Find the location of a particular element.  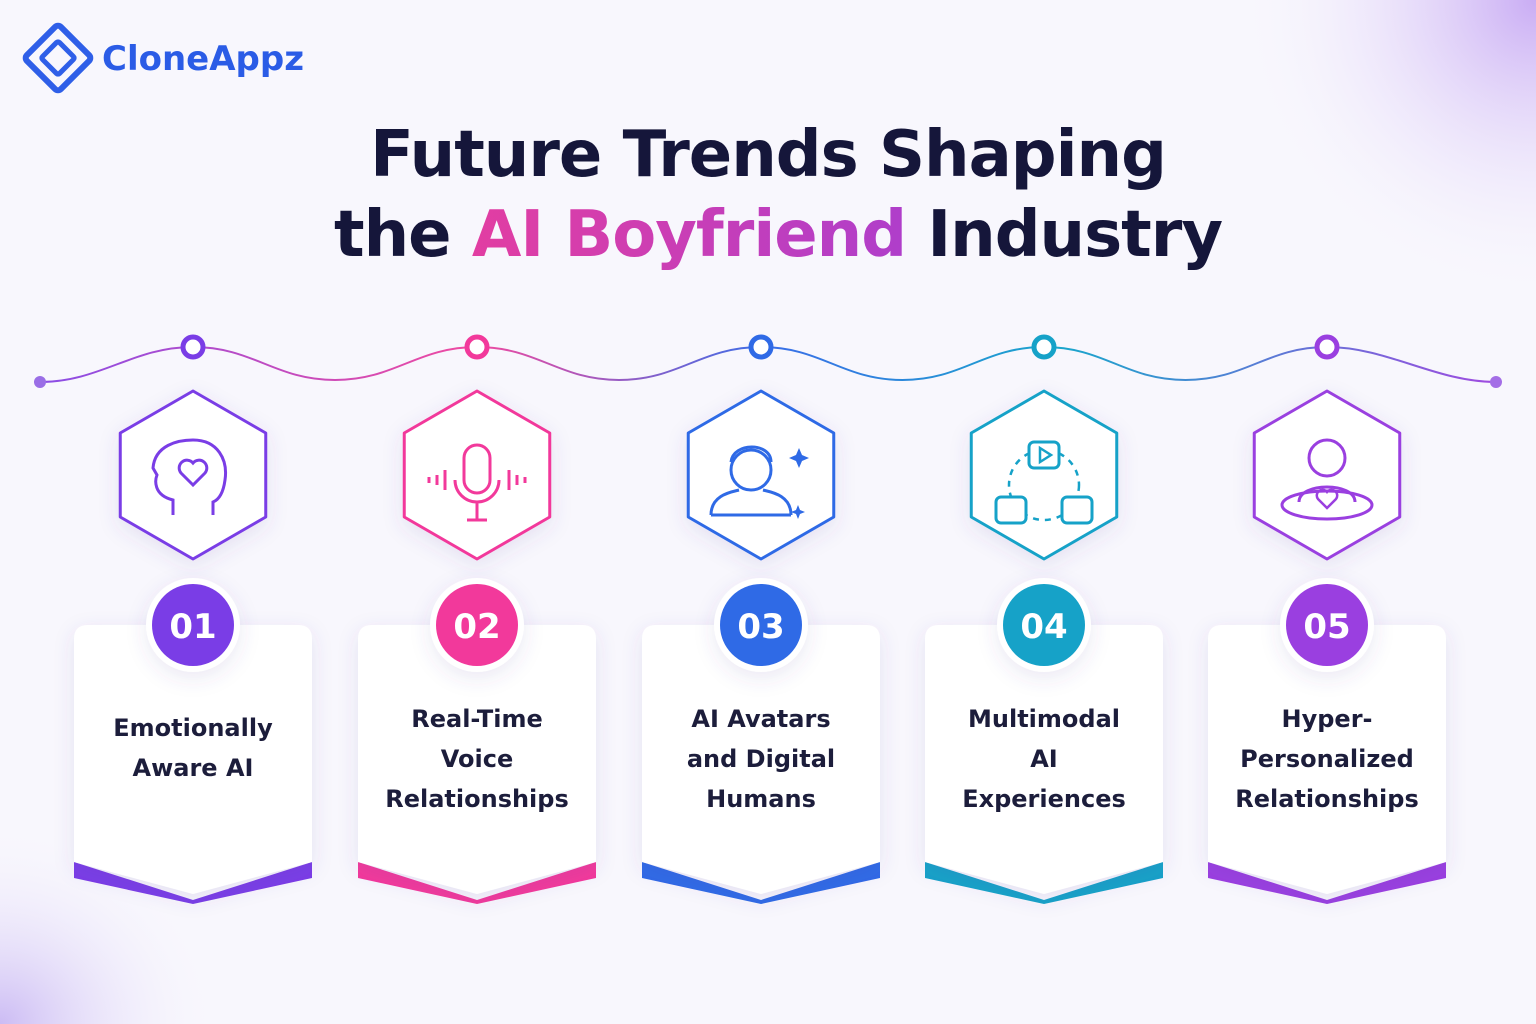

title-line: the AI Boyfriend Industry is located at coordinates (778, 235).